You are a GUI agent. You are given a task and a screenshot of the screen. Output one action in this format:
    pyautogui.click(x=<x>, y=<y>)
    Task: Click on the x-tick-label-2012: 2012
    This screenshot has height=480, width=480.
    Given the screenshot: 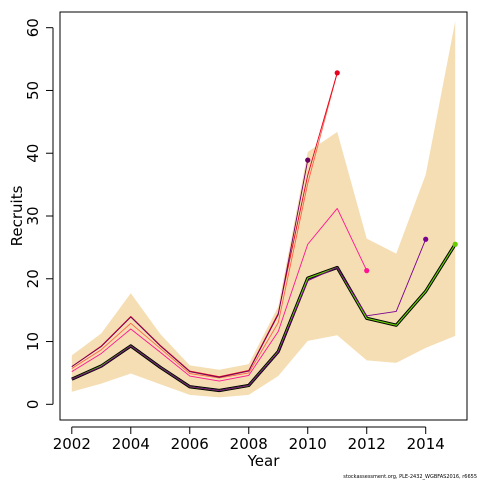 What is the action you would take?
    pyautogui.click(x=367, y=444)
    